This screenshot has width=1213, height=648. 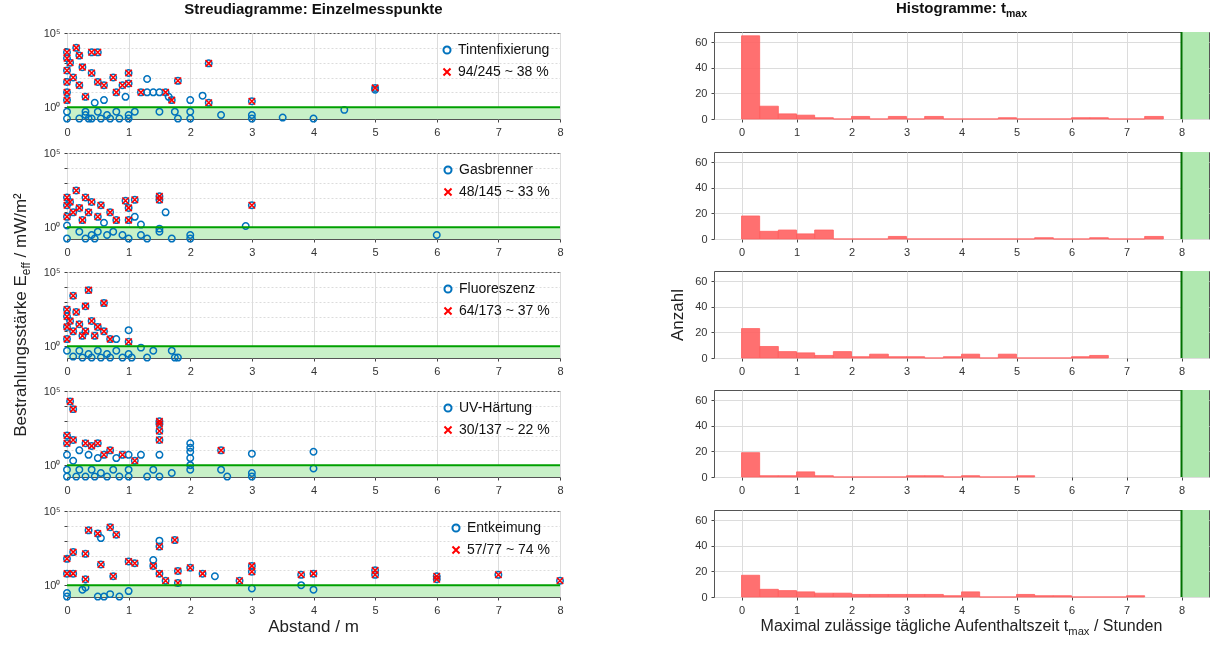 I want to click on chart-title: Streudiagramme: Einzelmesspunkte, so click(x=313, y=8).